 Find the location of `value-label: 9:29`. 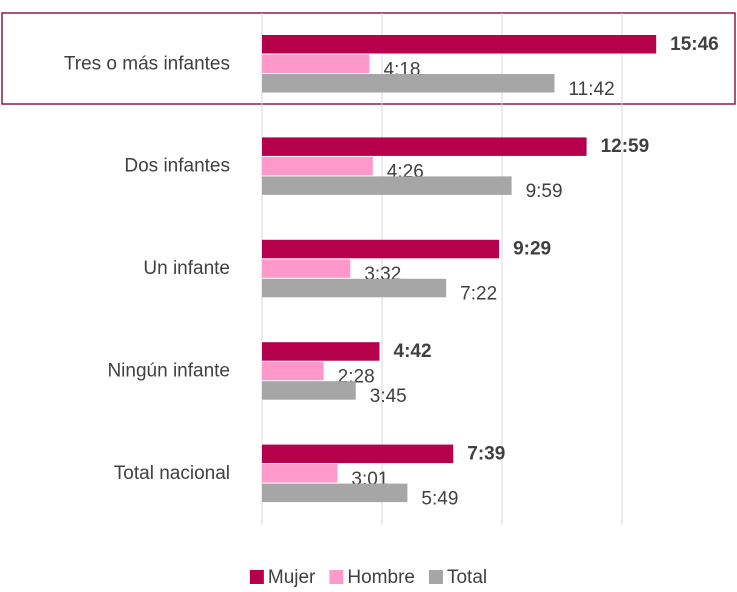

value-label: 9:29 is located at coordinates (532, 249).